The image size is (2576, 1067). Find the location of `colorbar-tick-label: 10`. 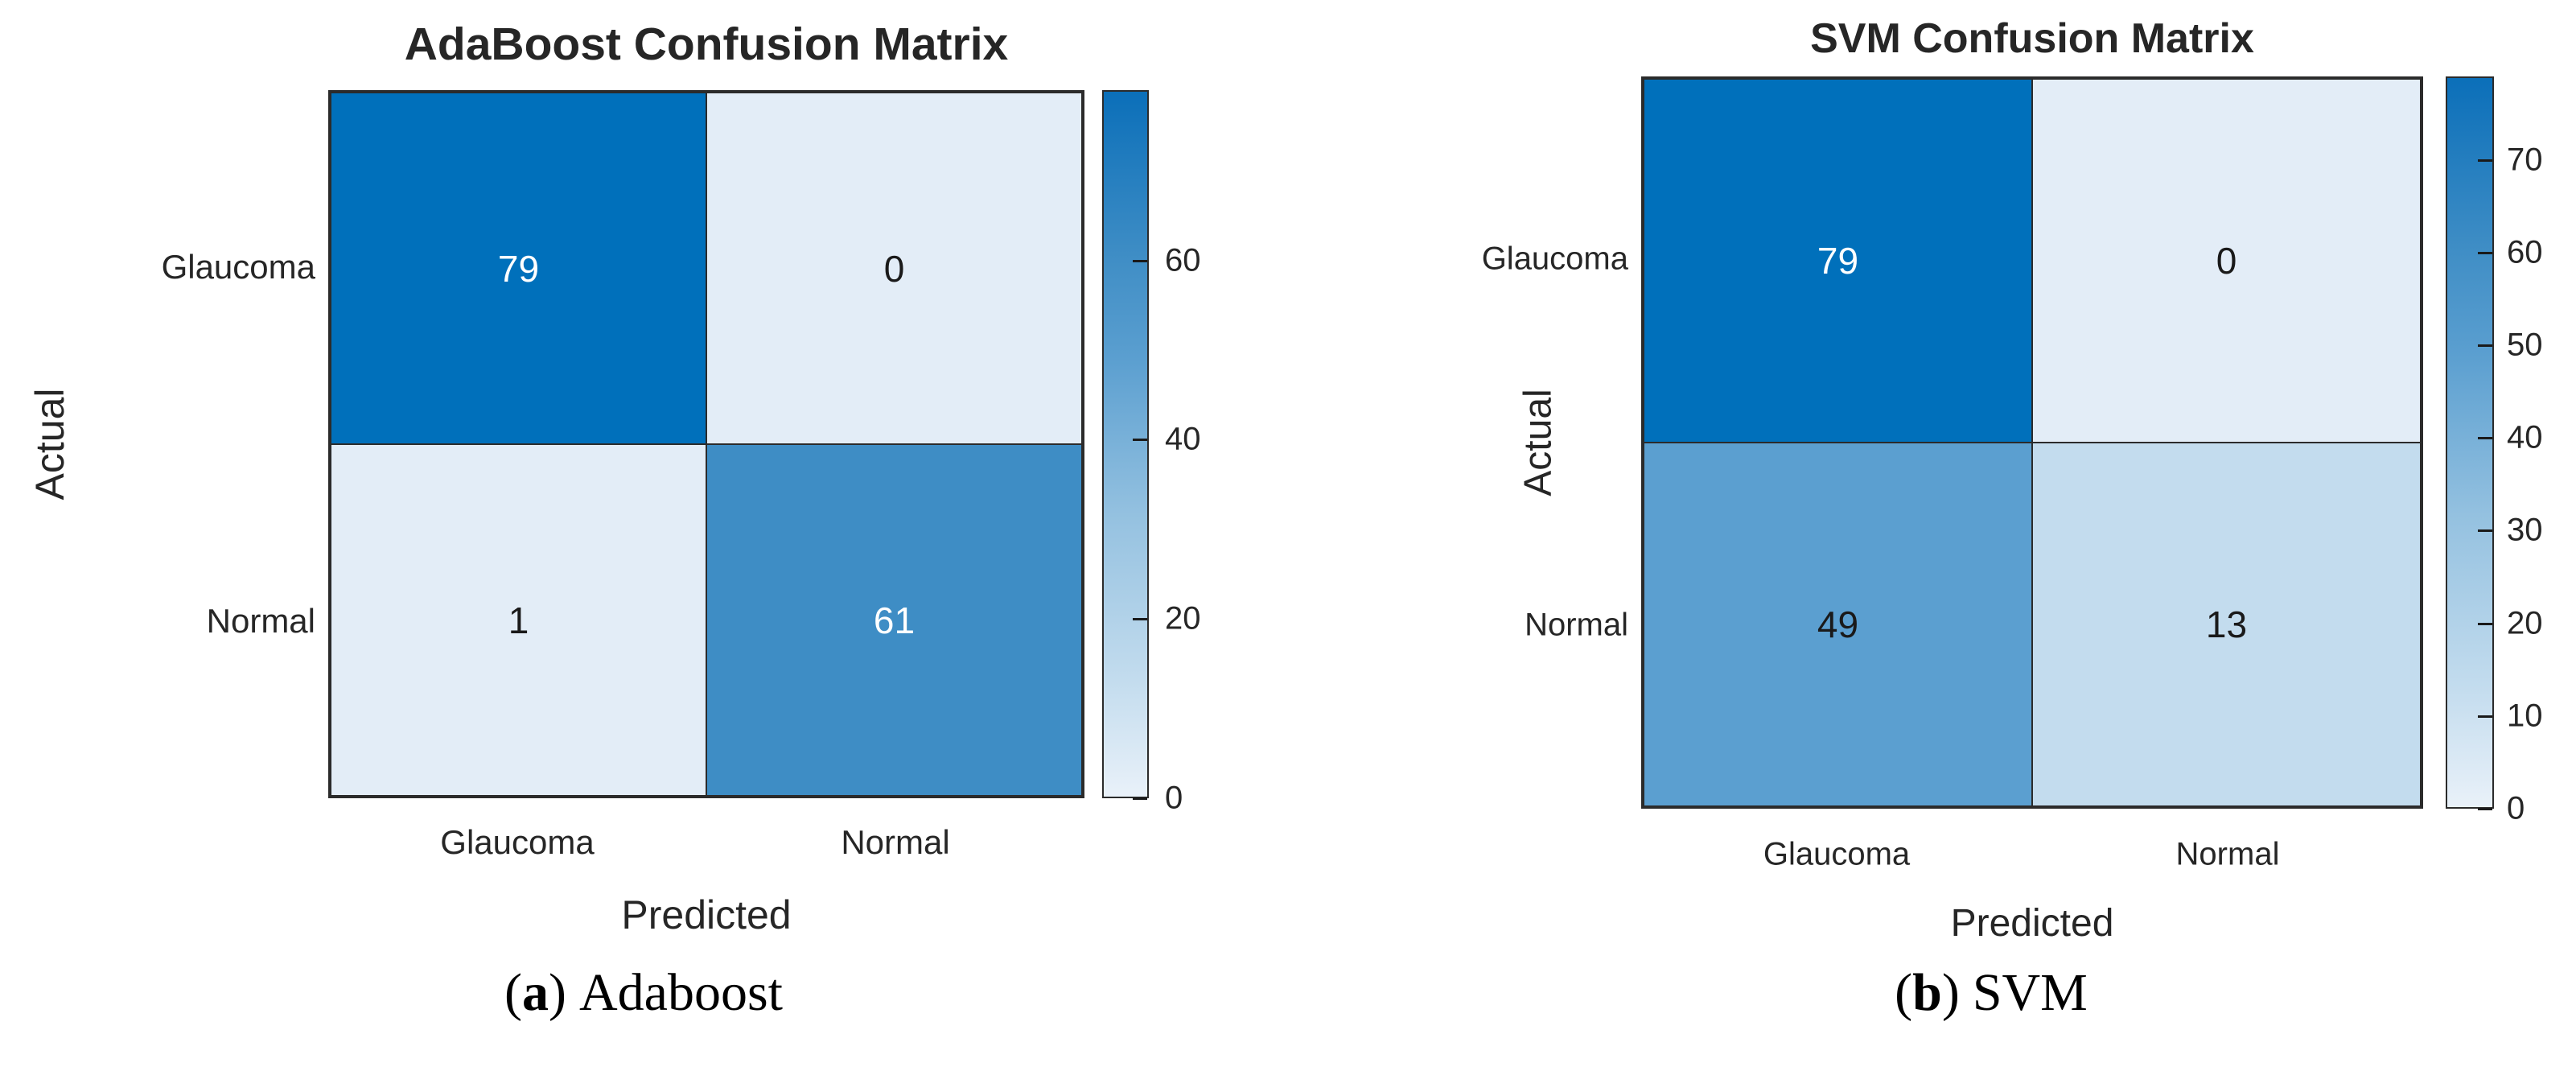

colorbar-tick-label: 10 is located at coordinates (2525, 716).